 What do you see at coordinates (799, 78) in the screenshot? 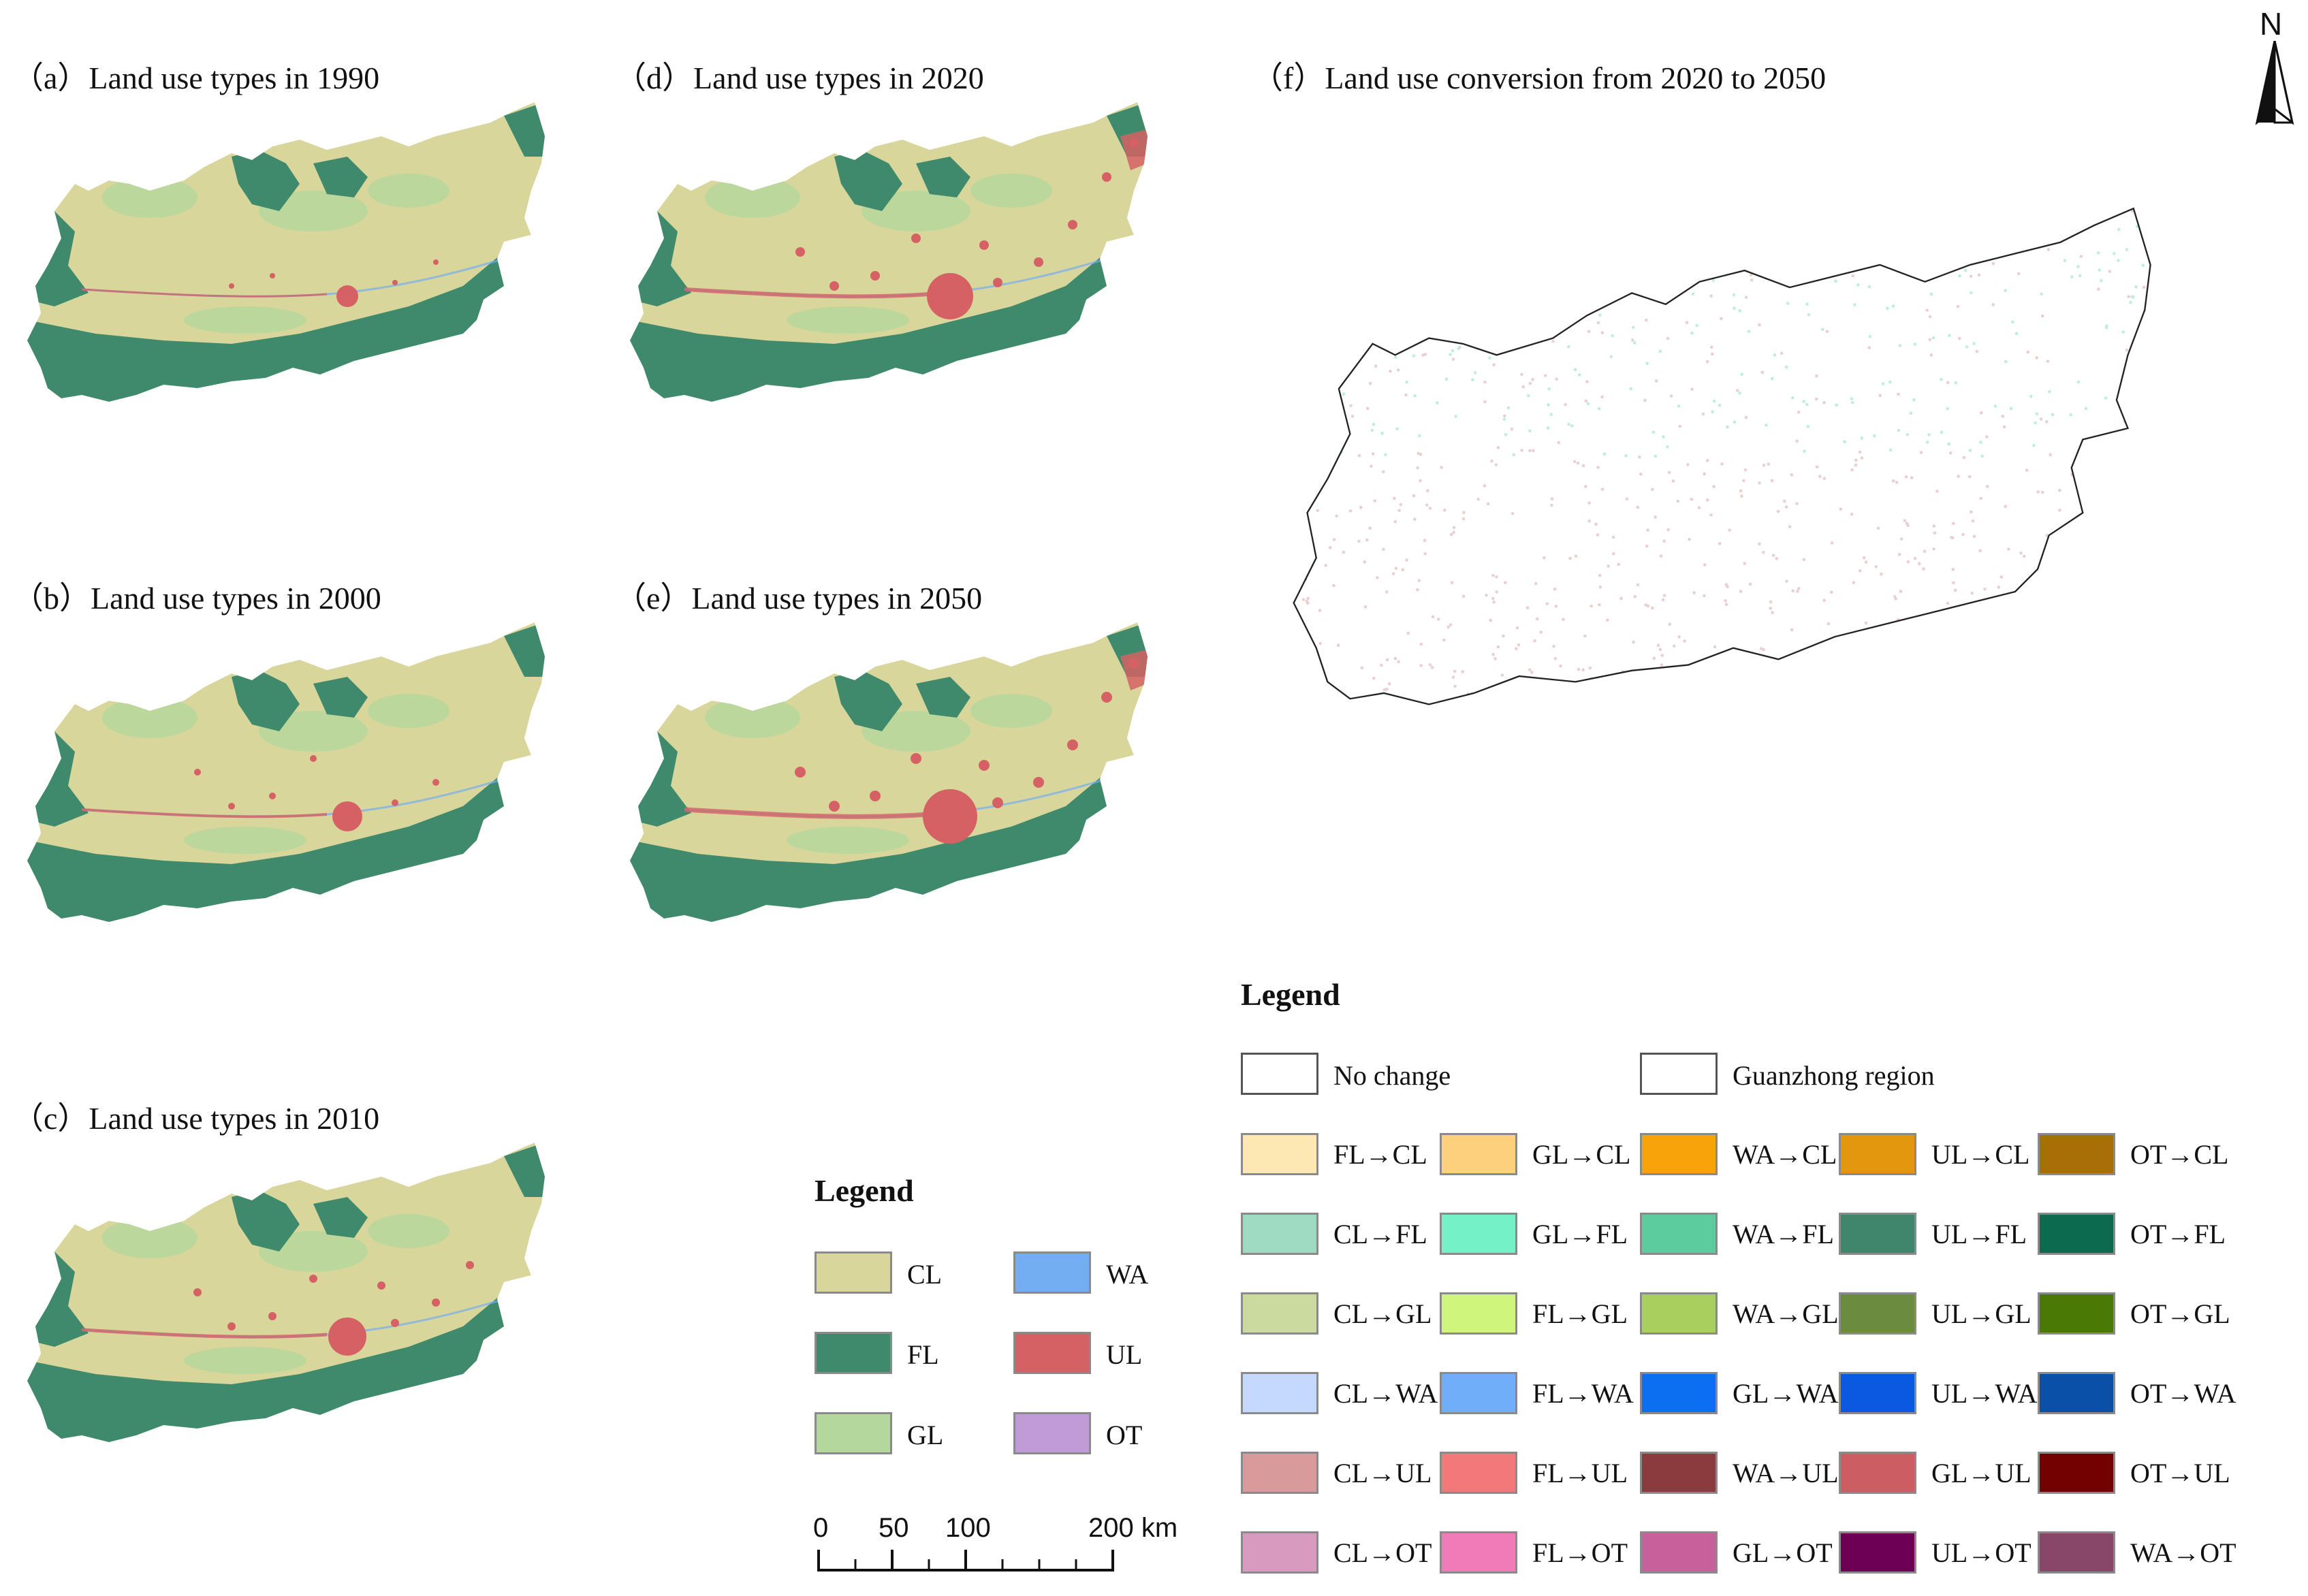
I see `panel-title-d: （d）Land use types in 2020` at bounding box center [799, 78].